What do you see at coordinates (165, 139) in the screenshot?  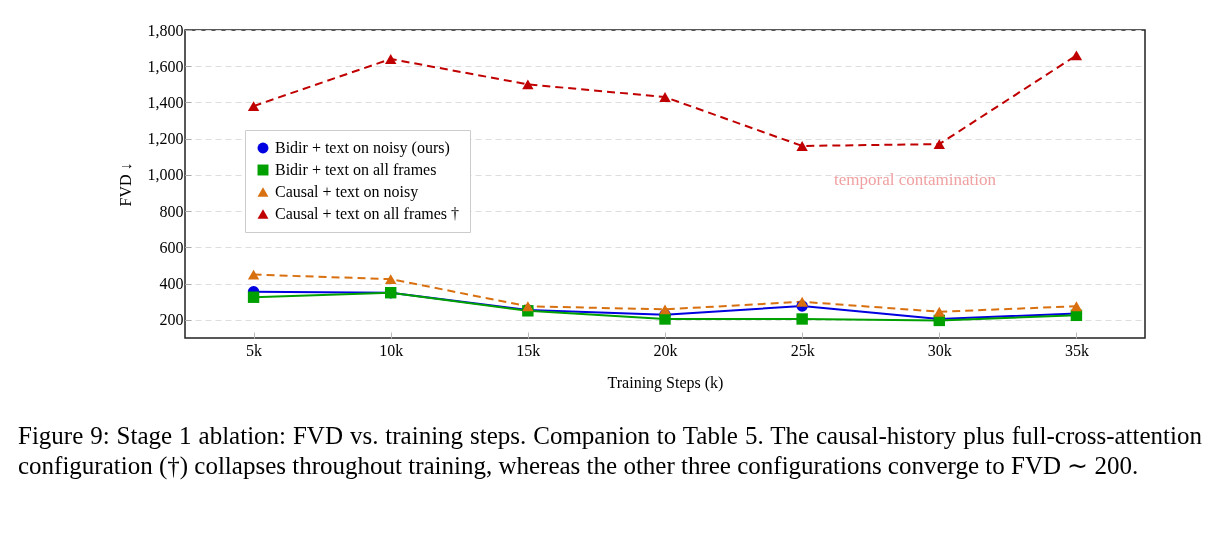 I see `y-tick-label: 1,200` at bounding box center [165, 139].